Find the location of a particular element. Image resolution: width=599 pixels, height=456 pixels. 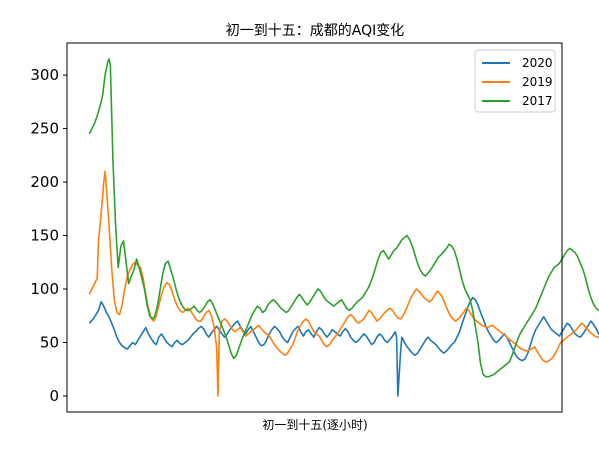

chart-title: 初一到十五：成都的AQI变化 is located at coordinates (315, 30).